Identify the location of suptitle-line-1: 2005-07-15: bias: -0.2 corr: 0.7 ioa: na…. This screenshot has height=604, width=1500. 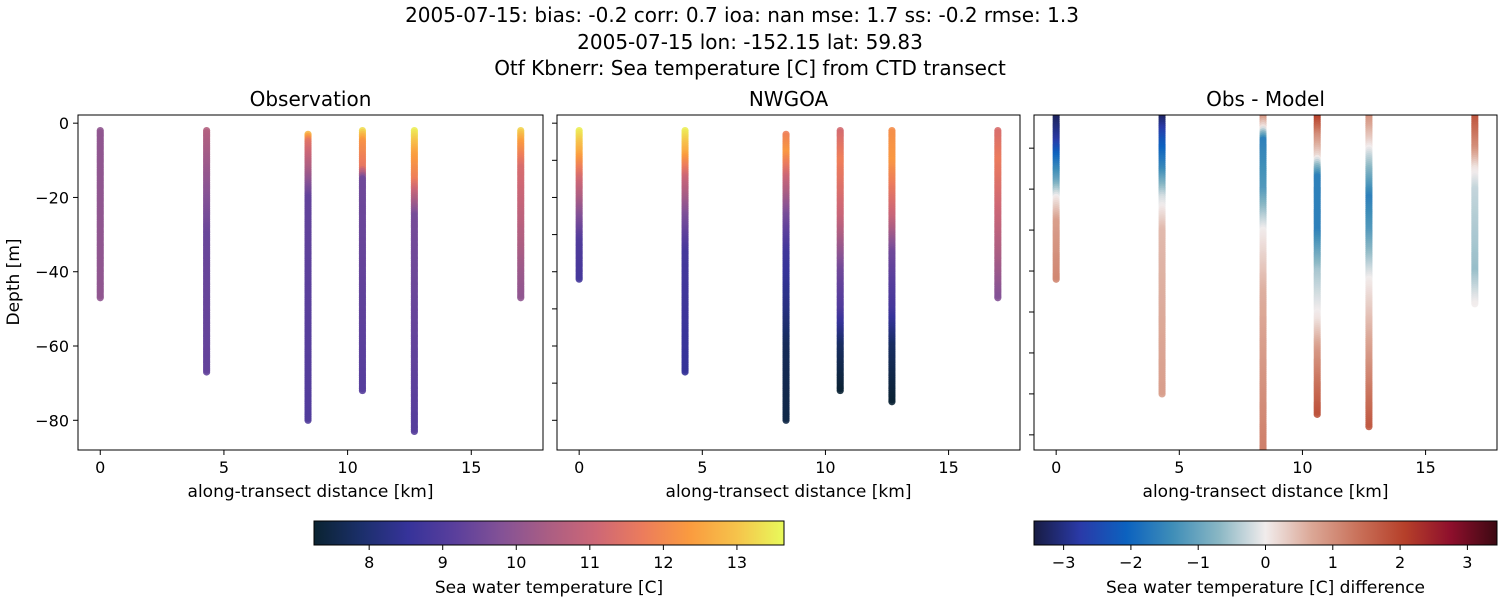
(742, 15).